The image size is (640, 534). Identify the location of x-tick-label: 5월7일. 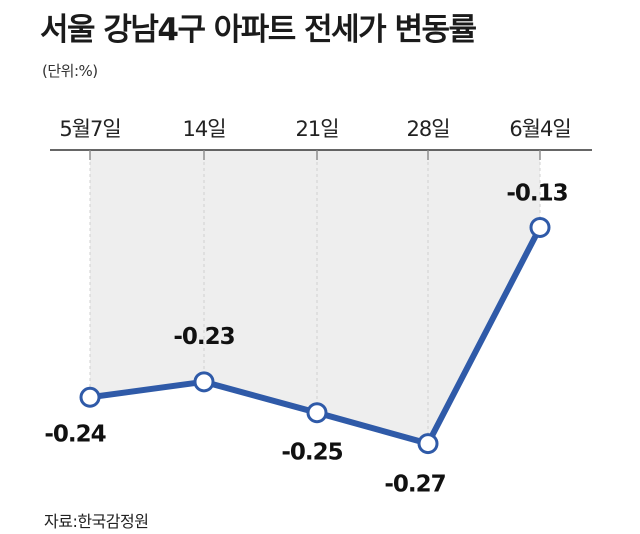
(89, 129).